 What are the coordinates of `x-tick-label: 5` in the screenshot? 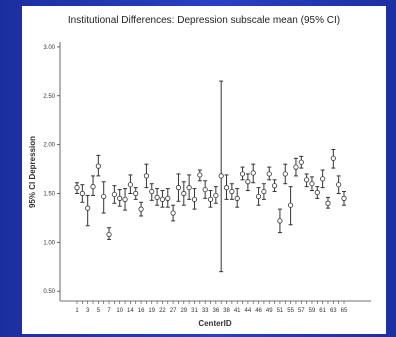 It's located at (99, 311).